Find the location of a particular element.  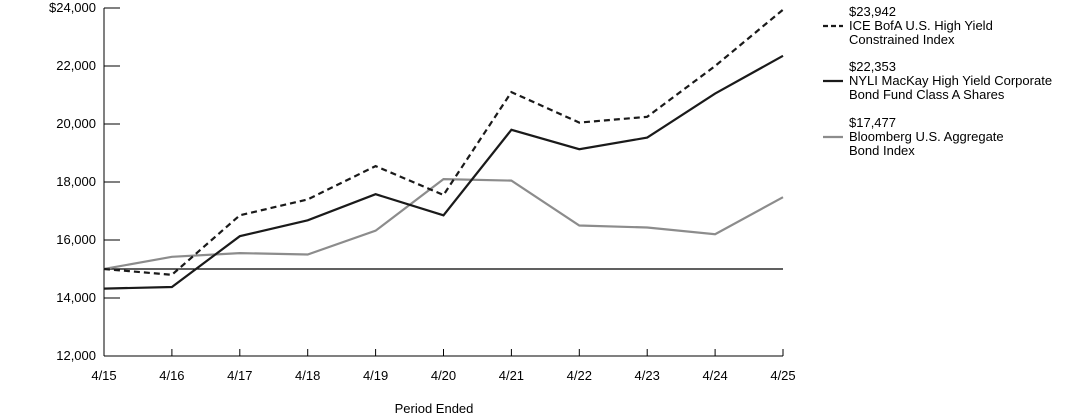

legend-ending-value: $22,353 is located at coordinates (872, 66).